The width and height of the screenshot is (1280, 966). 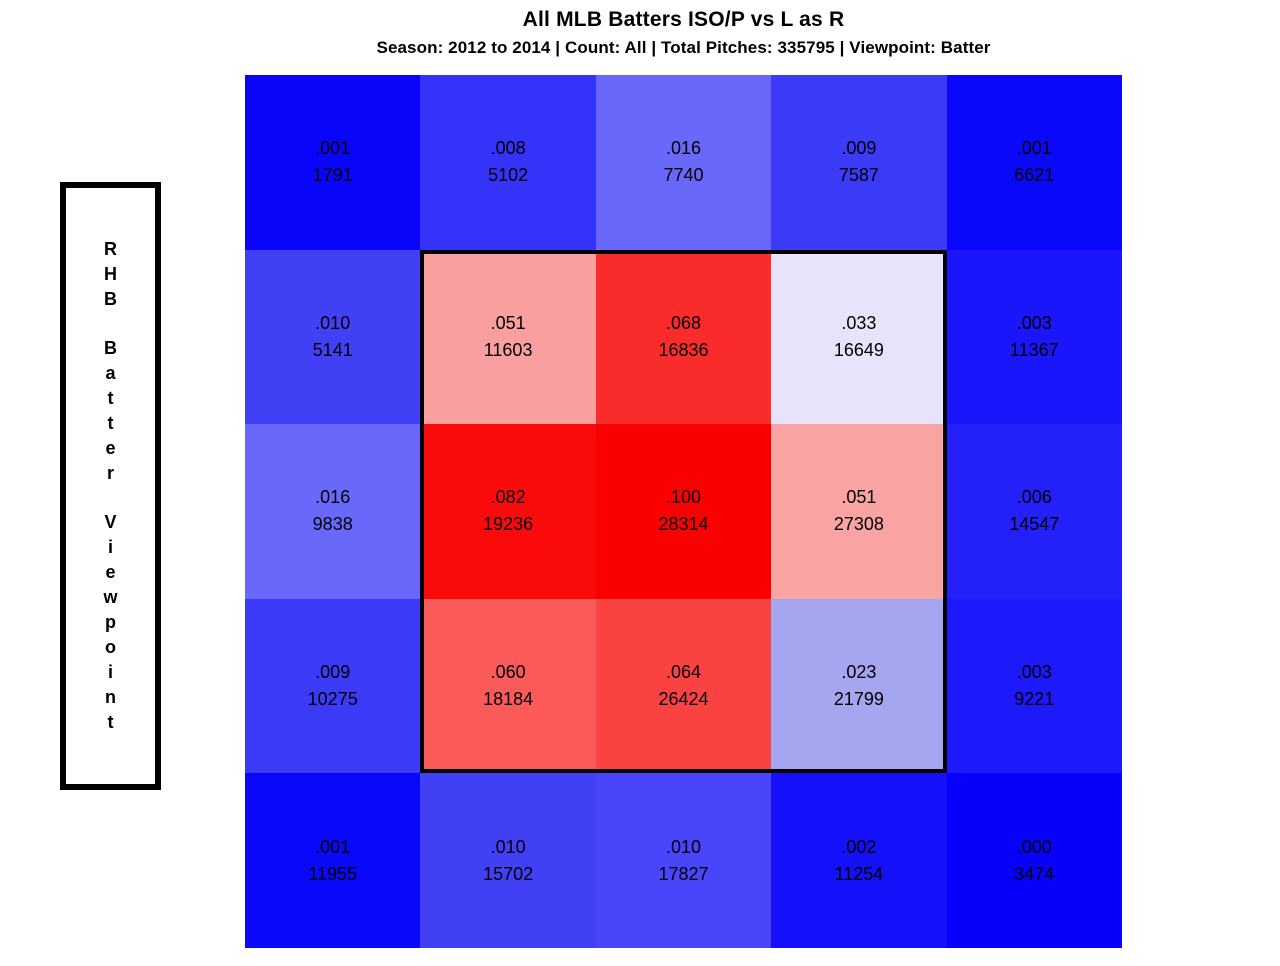 I want to click on cell-pitch-count: 11254, so click(x=859, y=873).